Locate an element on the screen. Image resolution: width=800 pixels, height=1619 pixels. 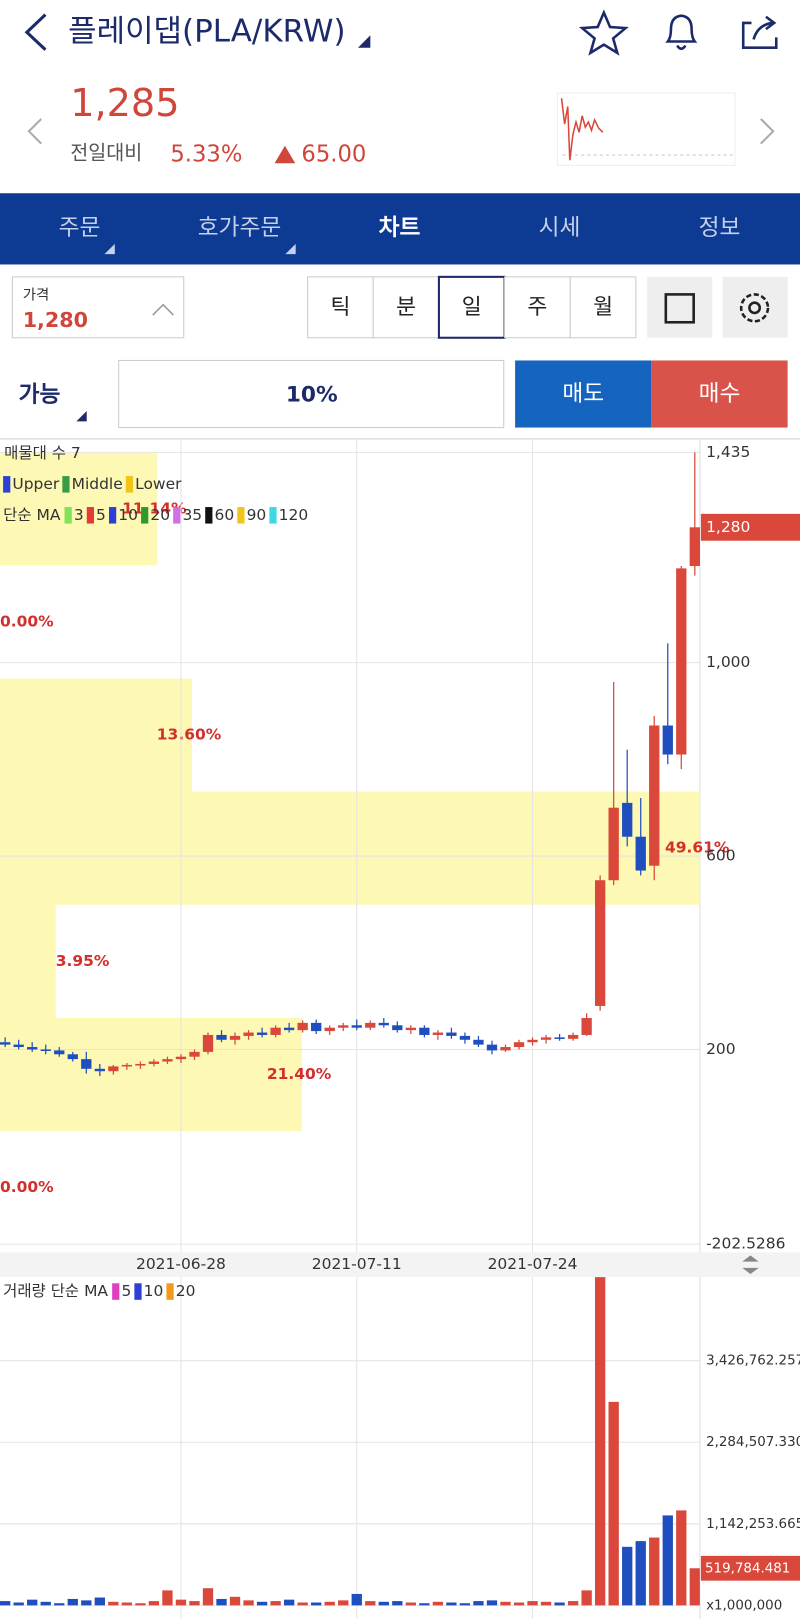
back-button is located at coordinates (35, 32).